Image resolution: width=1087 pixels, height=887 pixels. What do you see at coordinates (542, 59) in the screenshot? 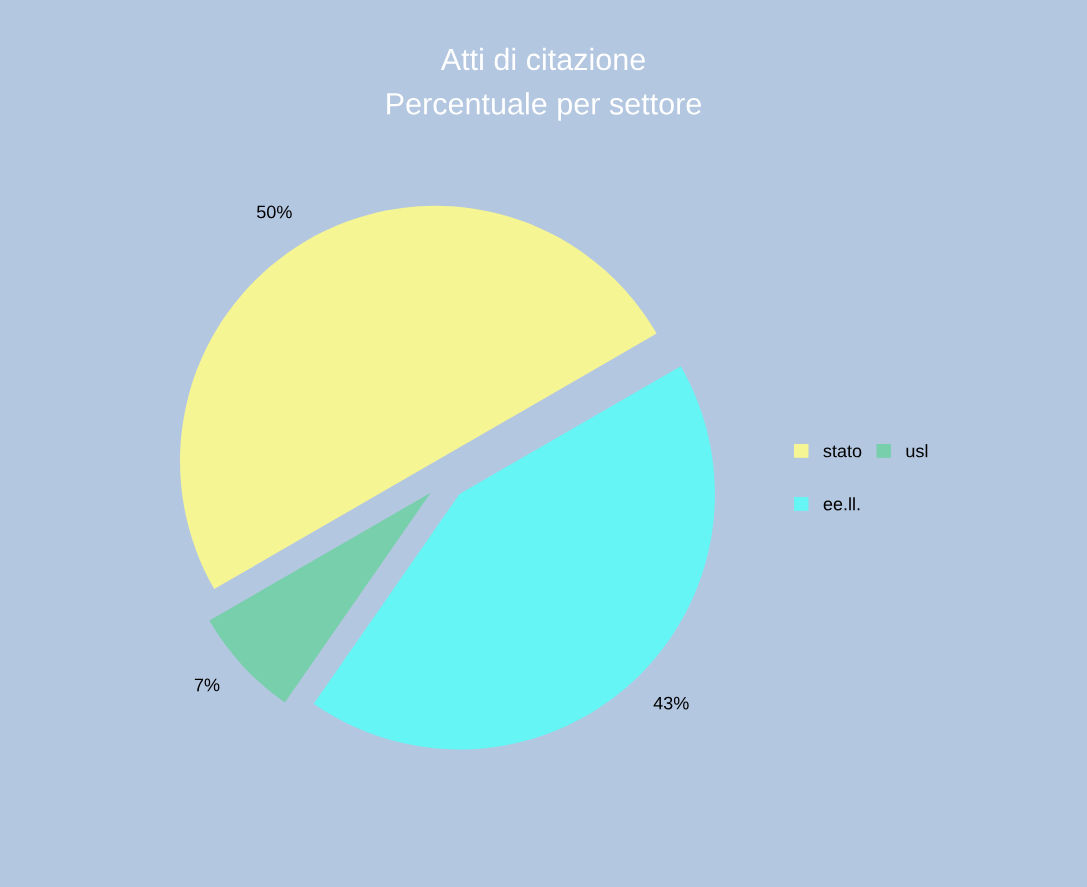
I see `chart-title: Atti di citazione` at bounding box center [542, 59].